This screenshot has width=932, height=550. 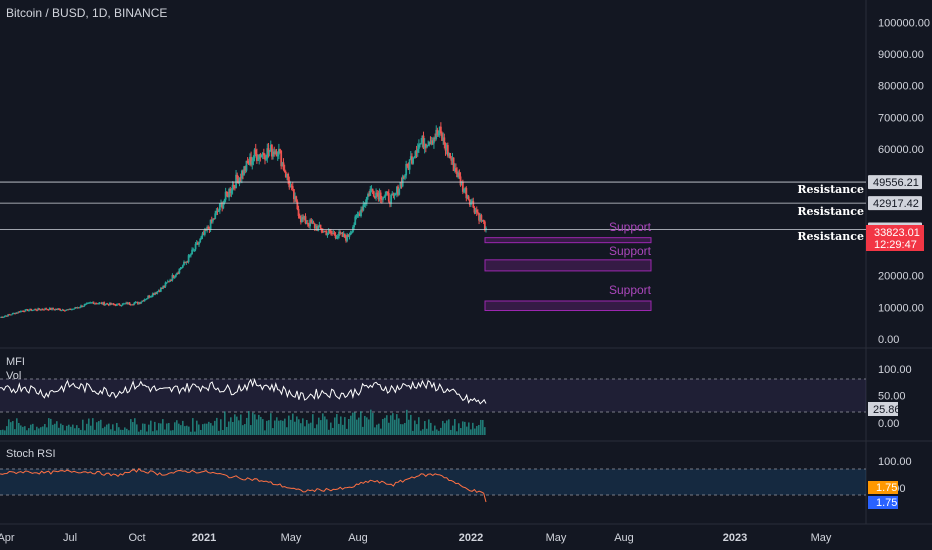 What do you see at coordinates (15, 362) in the screenshot?
I see `mfi-label: MFI` at bounding box center [15, 362].